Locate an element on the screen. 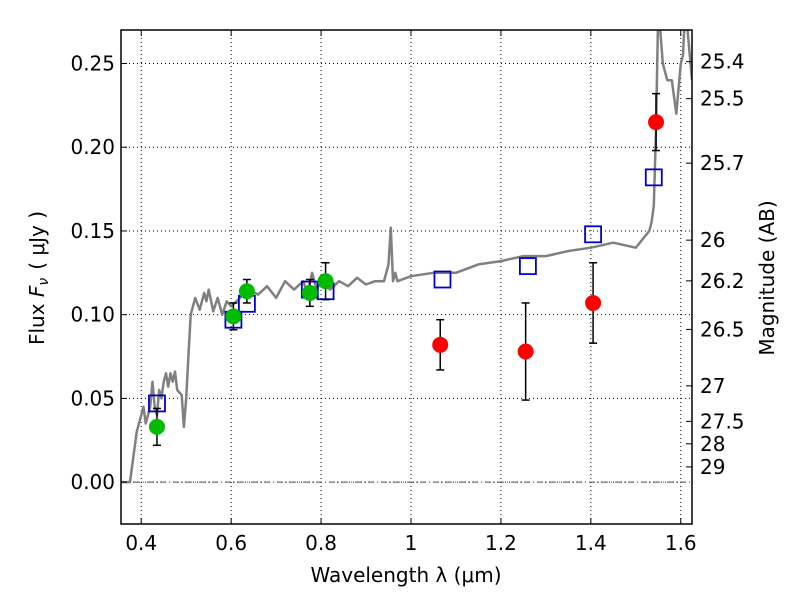  y-axis-ticks: 0.00 0.05 0.10 0.15 0.20 0.25 is located at coordinates (98, 272).